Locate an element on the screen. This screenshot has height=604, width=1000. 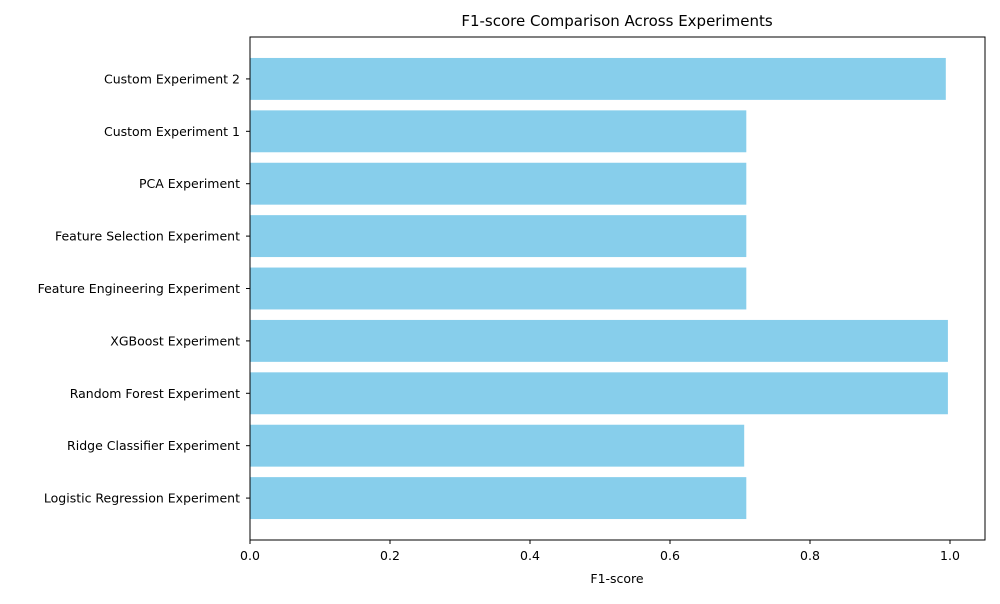
x-axis-title: F1-score is located at coordinates (617, 578).